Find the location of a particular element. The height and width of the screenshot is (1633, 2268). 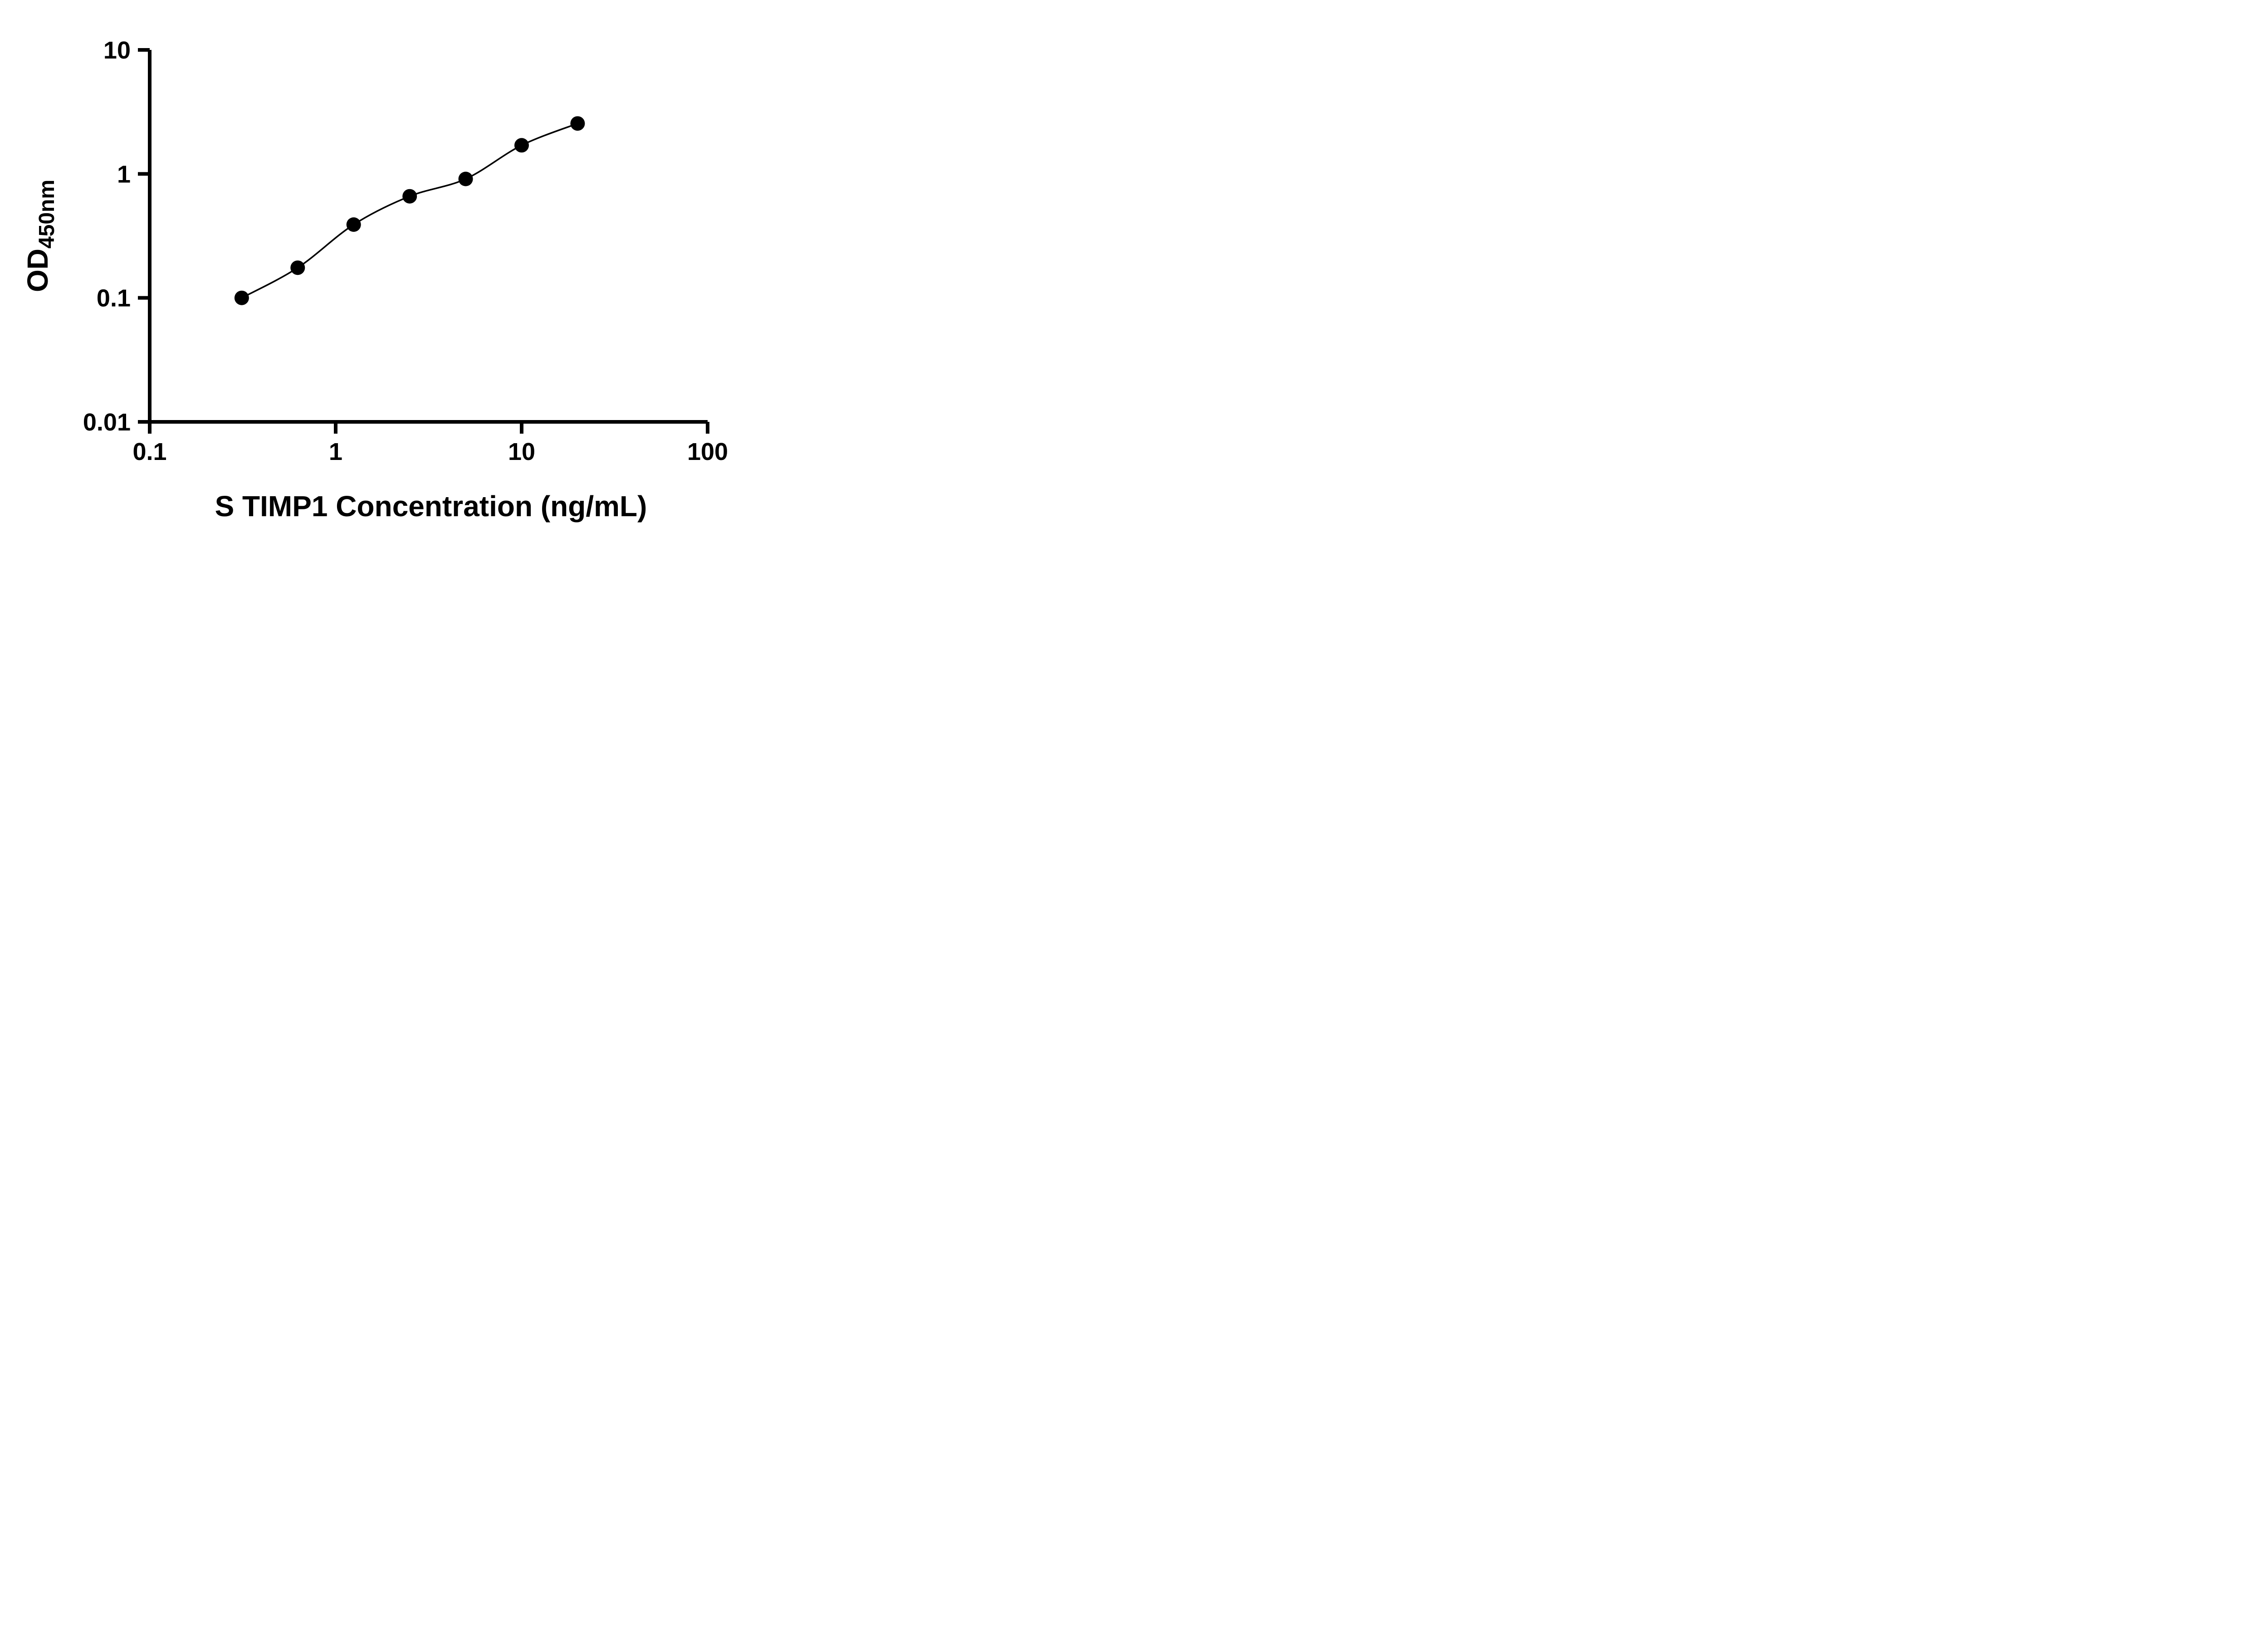

x-tick-label: 100 is located at coordinates (708, 451).